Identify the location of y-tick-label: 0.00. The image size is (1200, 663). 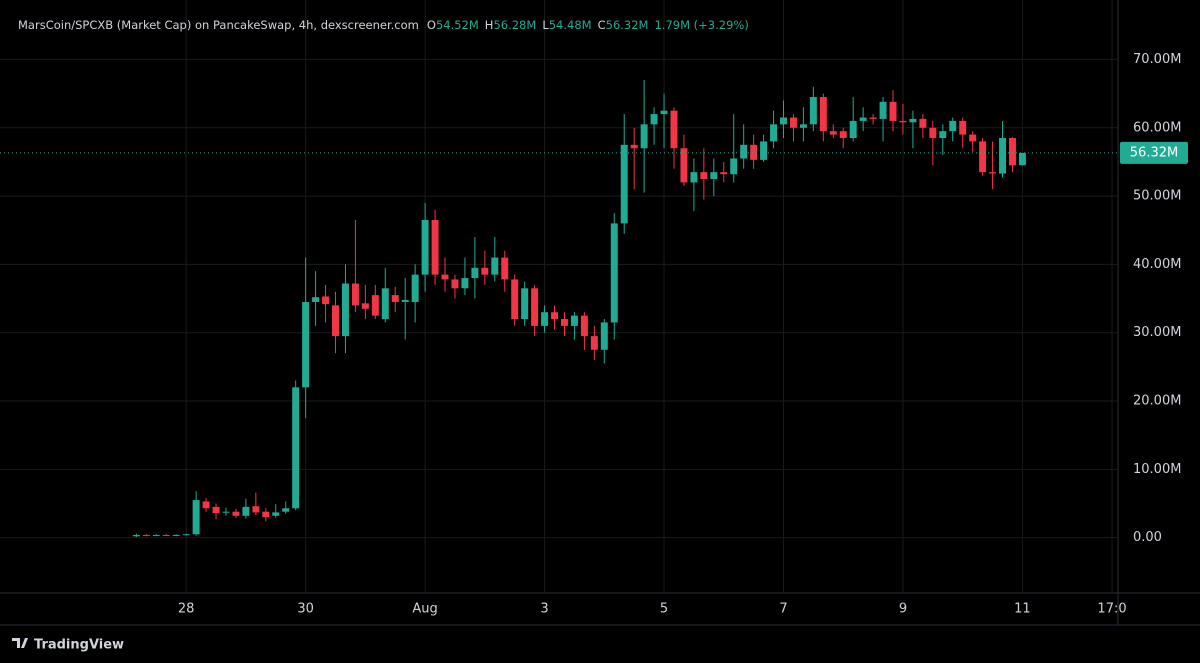
(1147, 537).